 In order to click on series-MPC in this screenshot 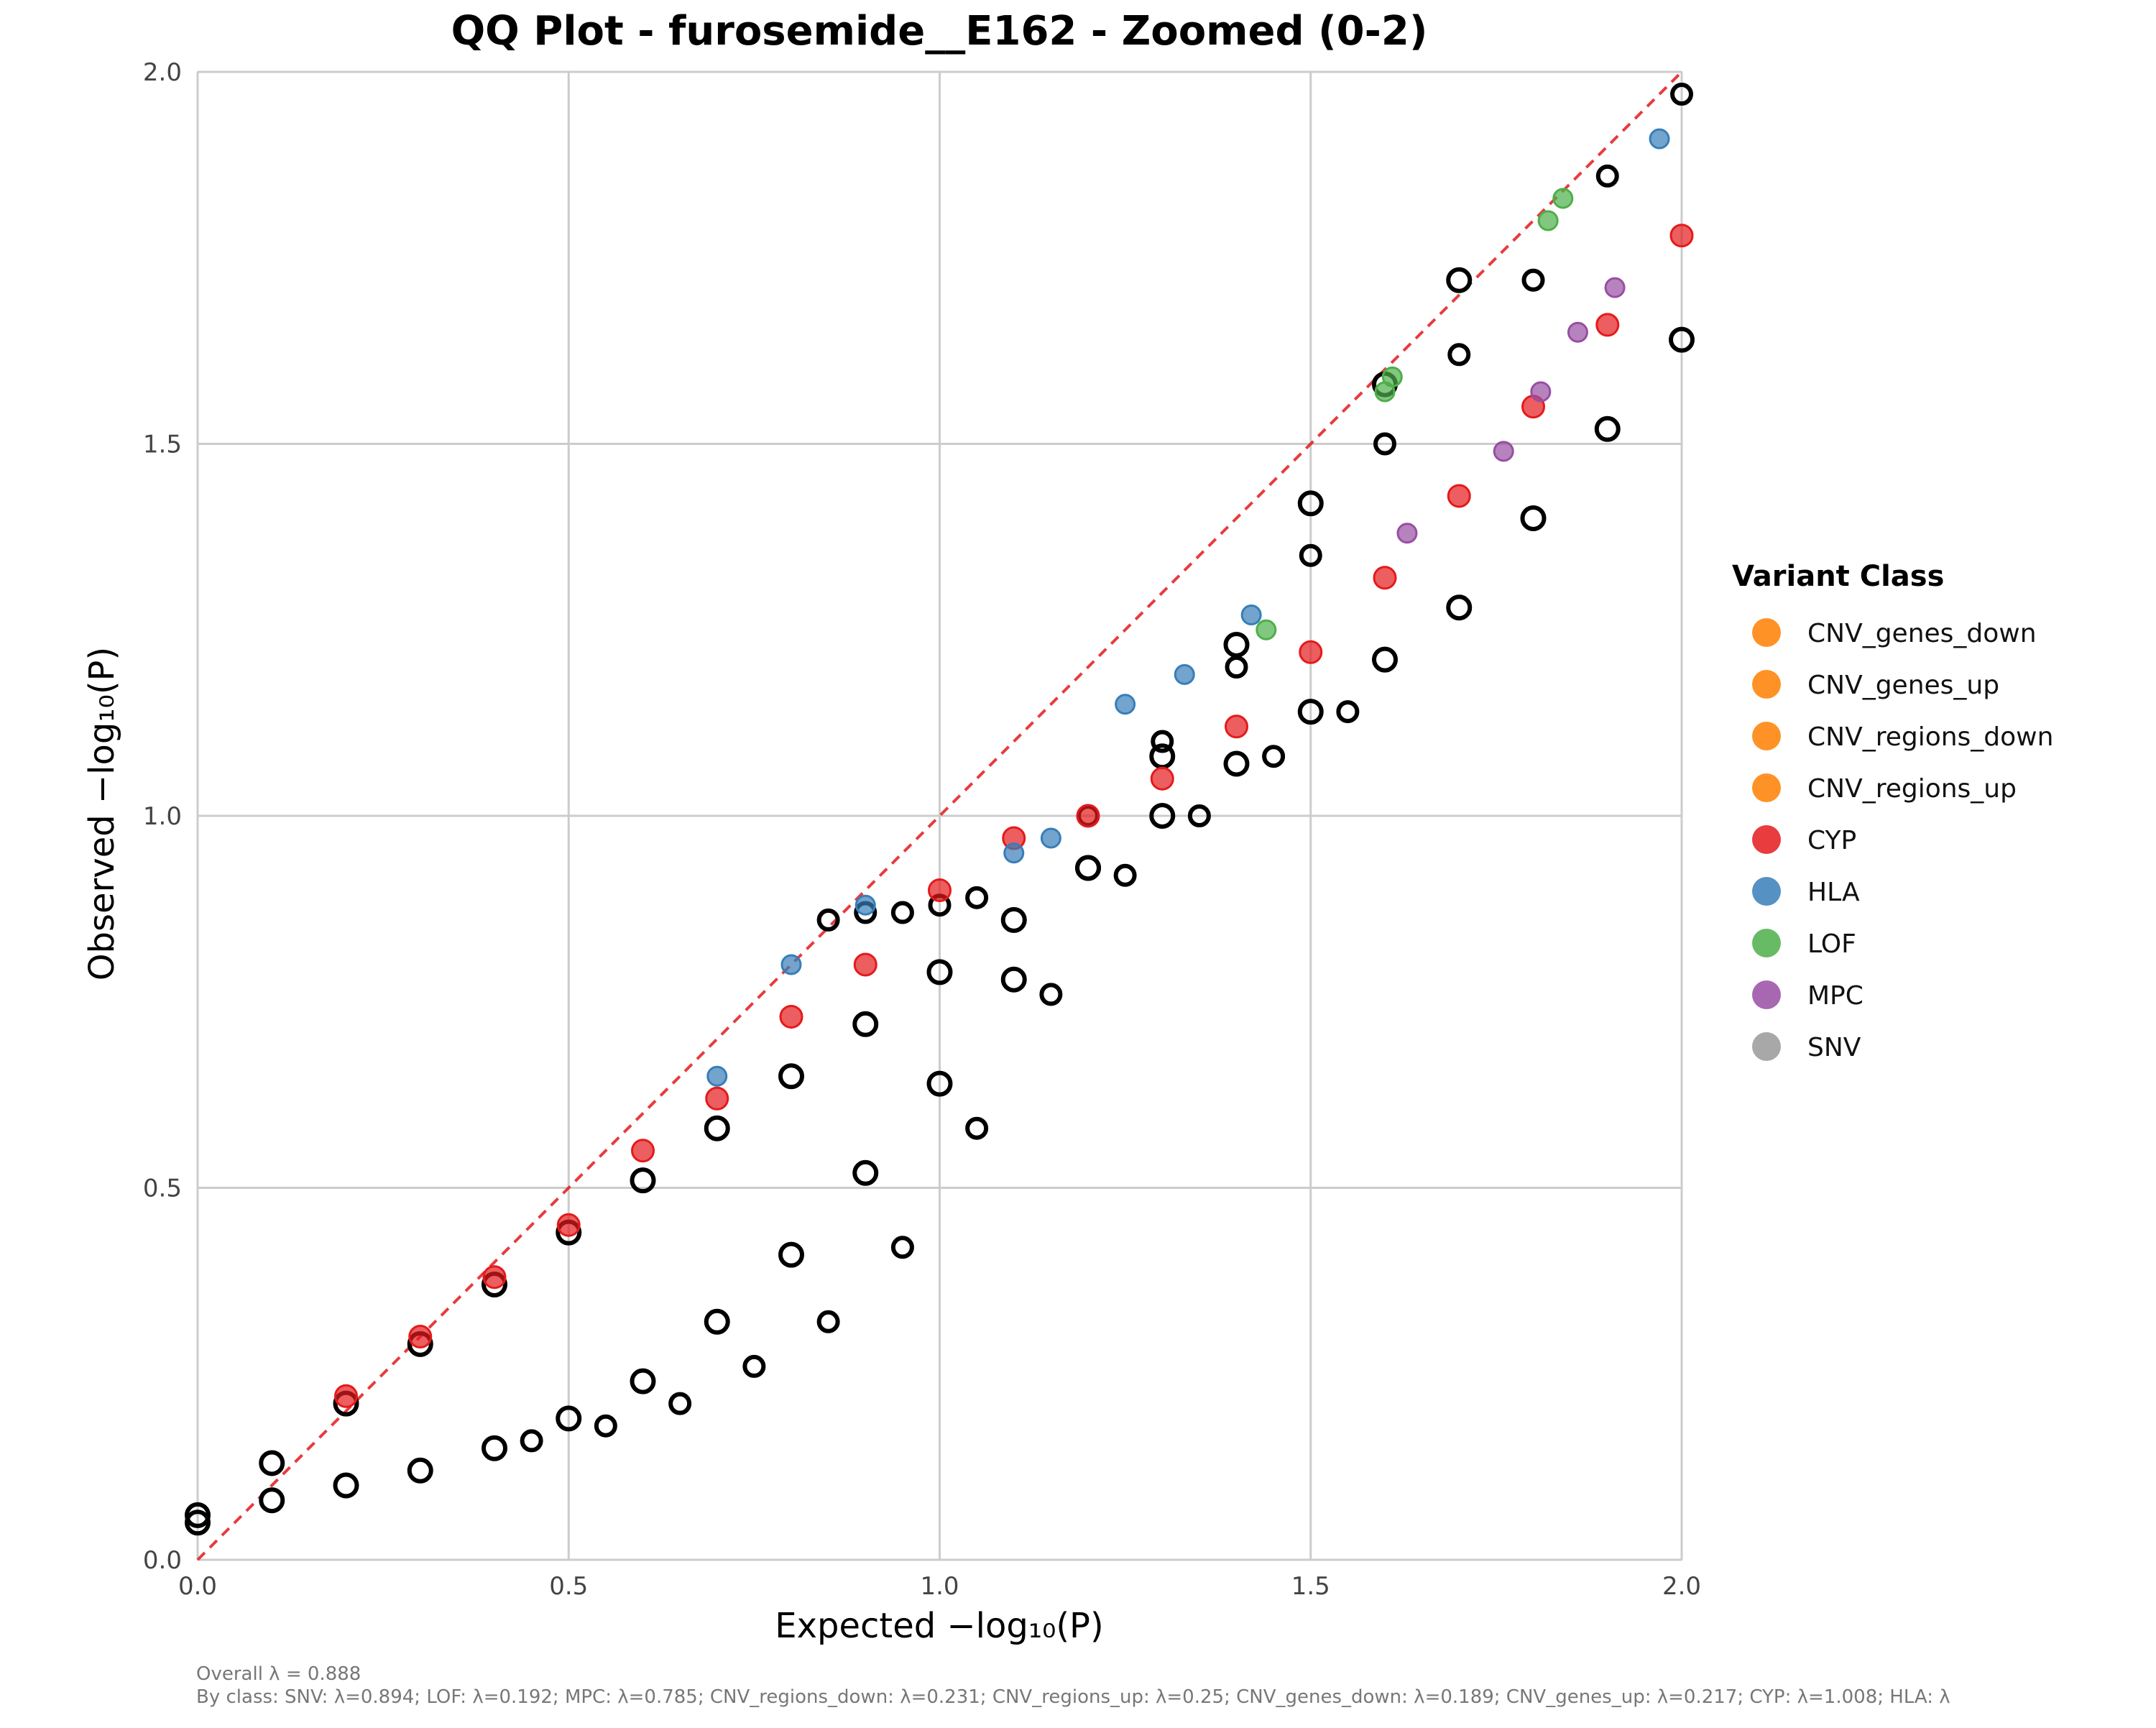, I will do `click(1511, 410)`.